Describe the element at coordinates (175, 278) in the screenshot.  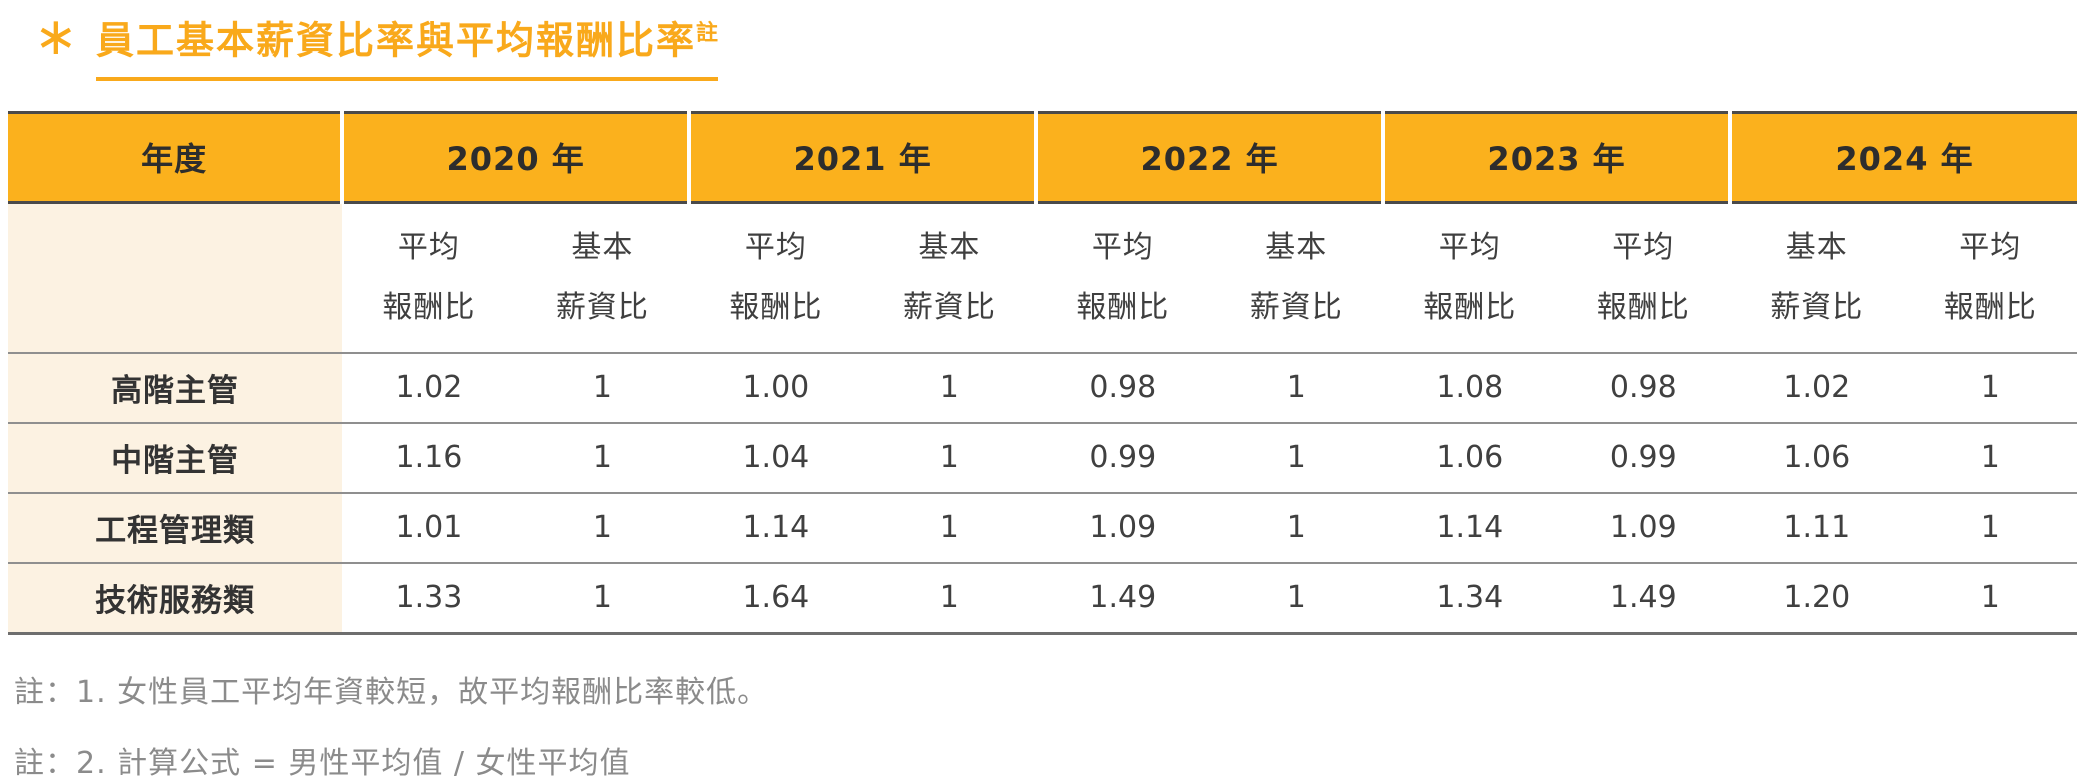
I see `corner-subheader-cell` at that location.